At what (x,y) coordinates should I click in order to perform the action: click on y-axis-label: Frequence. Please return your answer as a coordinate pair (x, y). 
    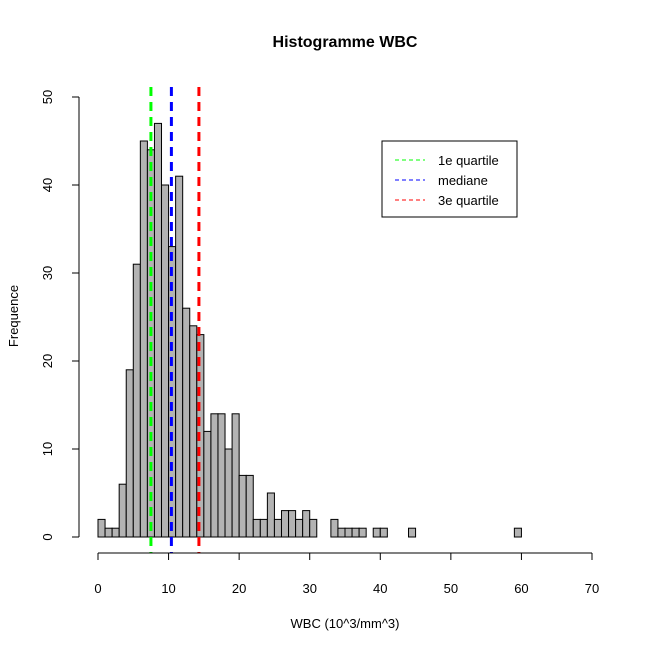
    Looking at the image, I should click on (13, 316).